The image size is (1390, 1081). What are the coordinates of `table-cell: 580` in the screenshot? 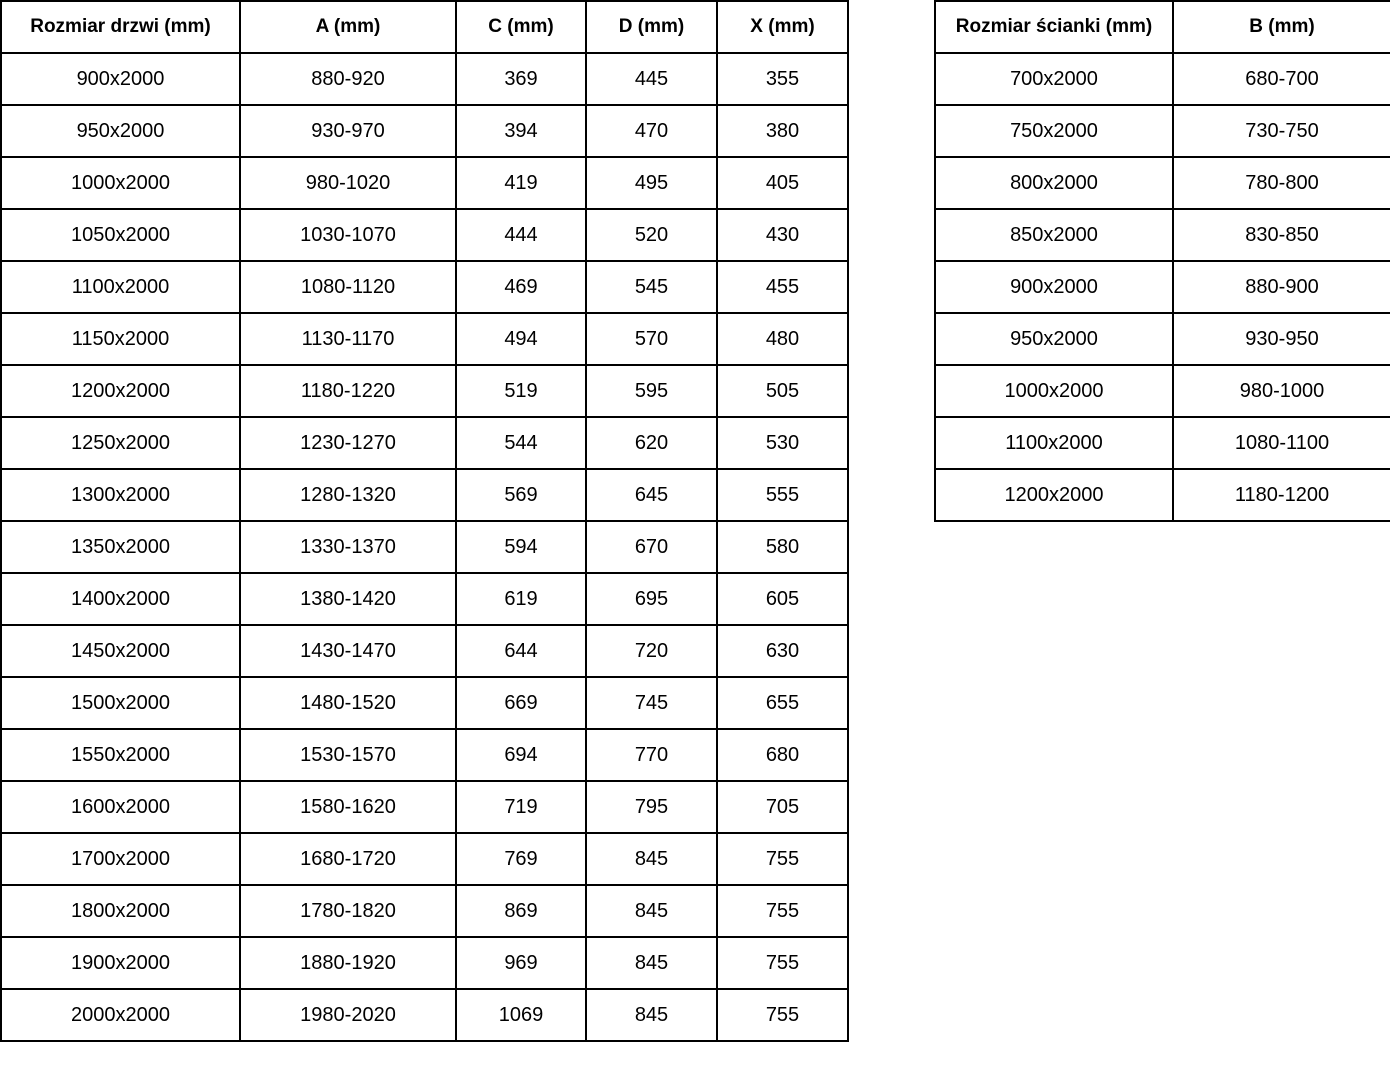 It's located at (782, 547).